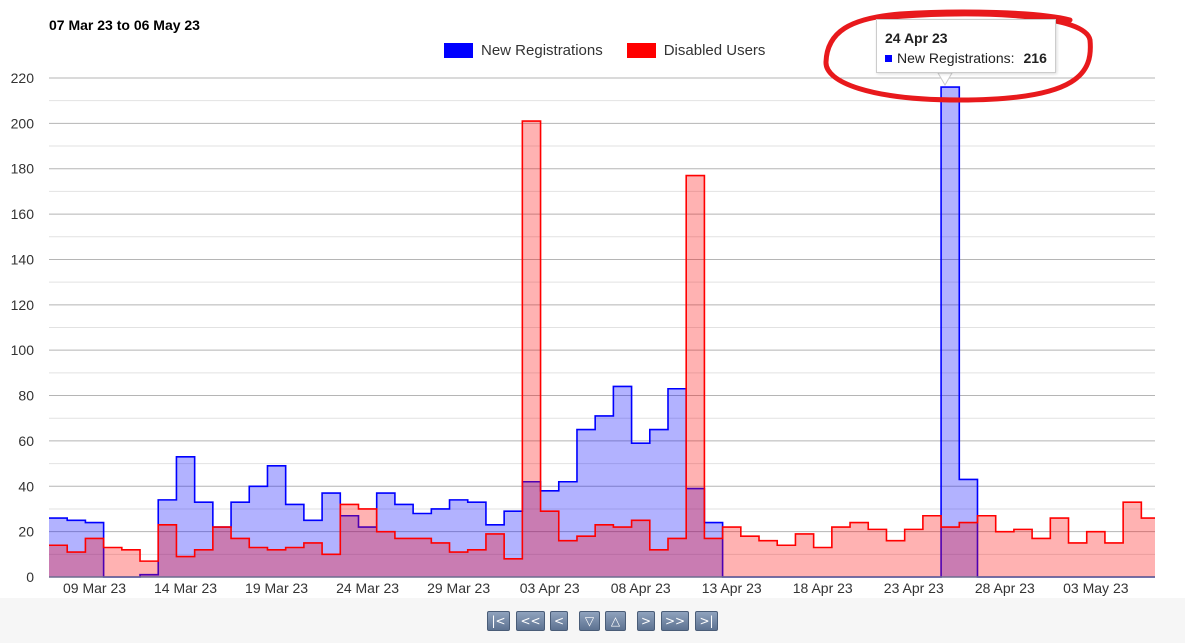  Describe the element at coordinates (498, 621) in the screenshot. I see `nav-first-button: |<` at that location.